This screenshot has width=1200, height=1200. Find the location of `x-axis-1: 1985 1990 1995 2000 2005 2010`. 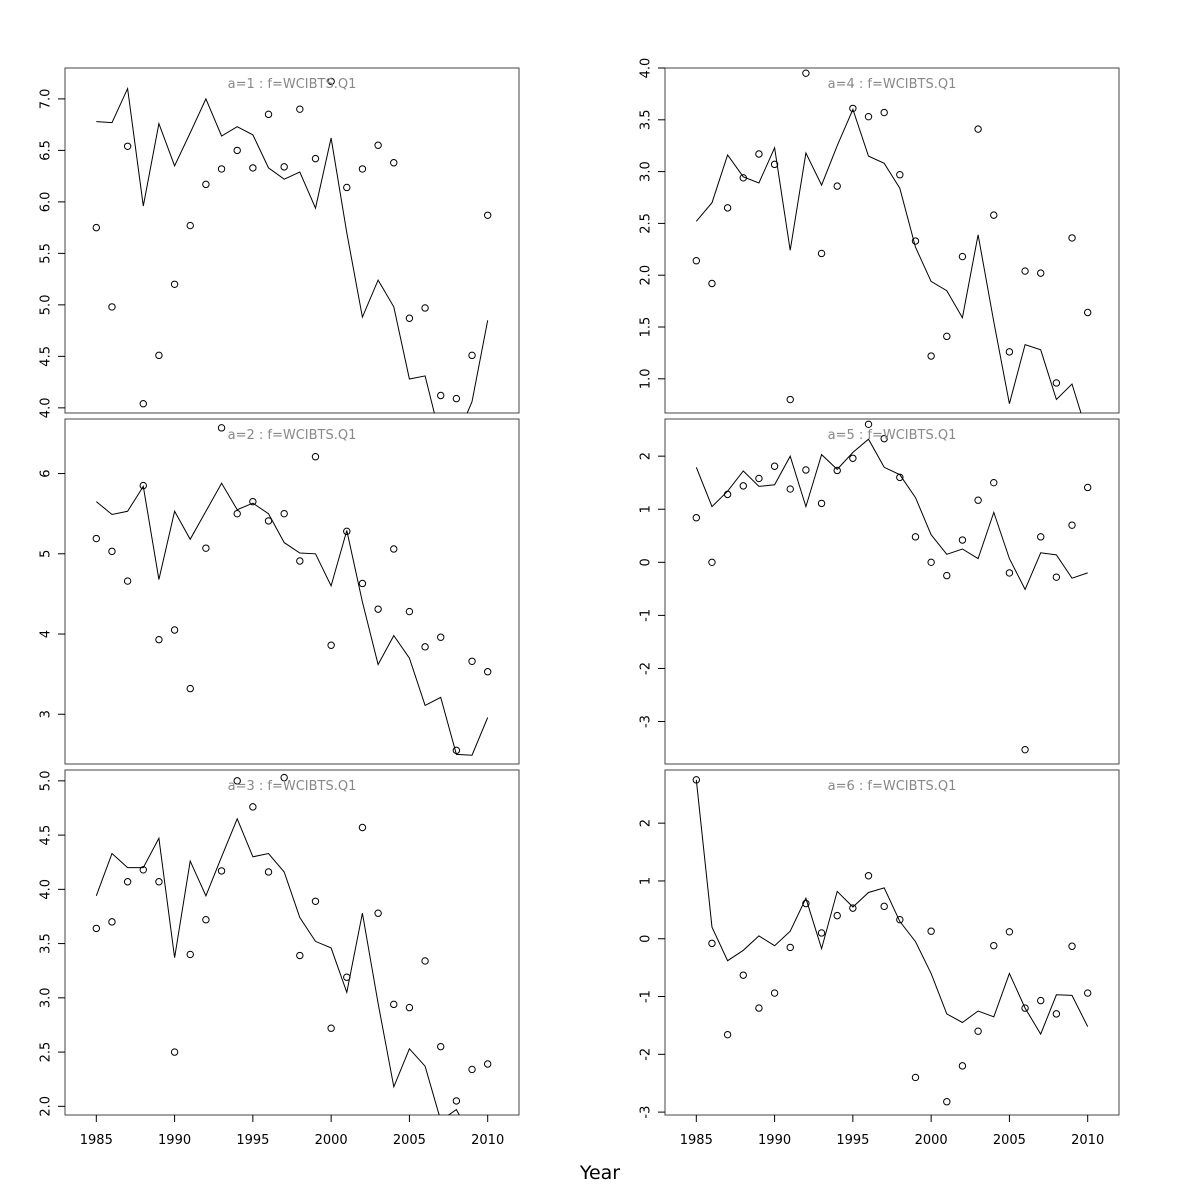

x-axis-1: 1985 1990 1995 2000 2005 2010 is located at coordinates (292, 1131).